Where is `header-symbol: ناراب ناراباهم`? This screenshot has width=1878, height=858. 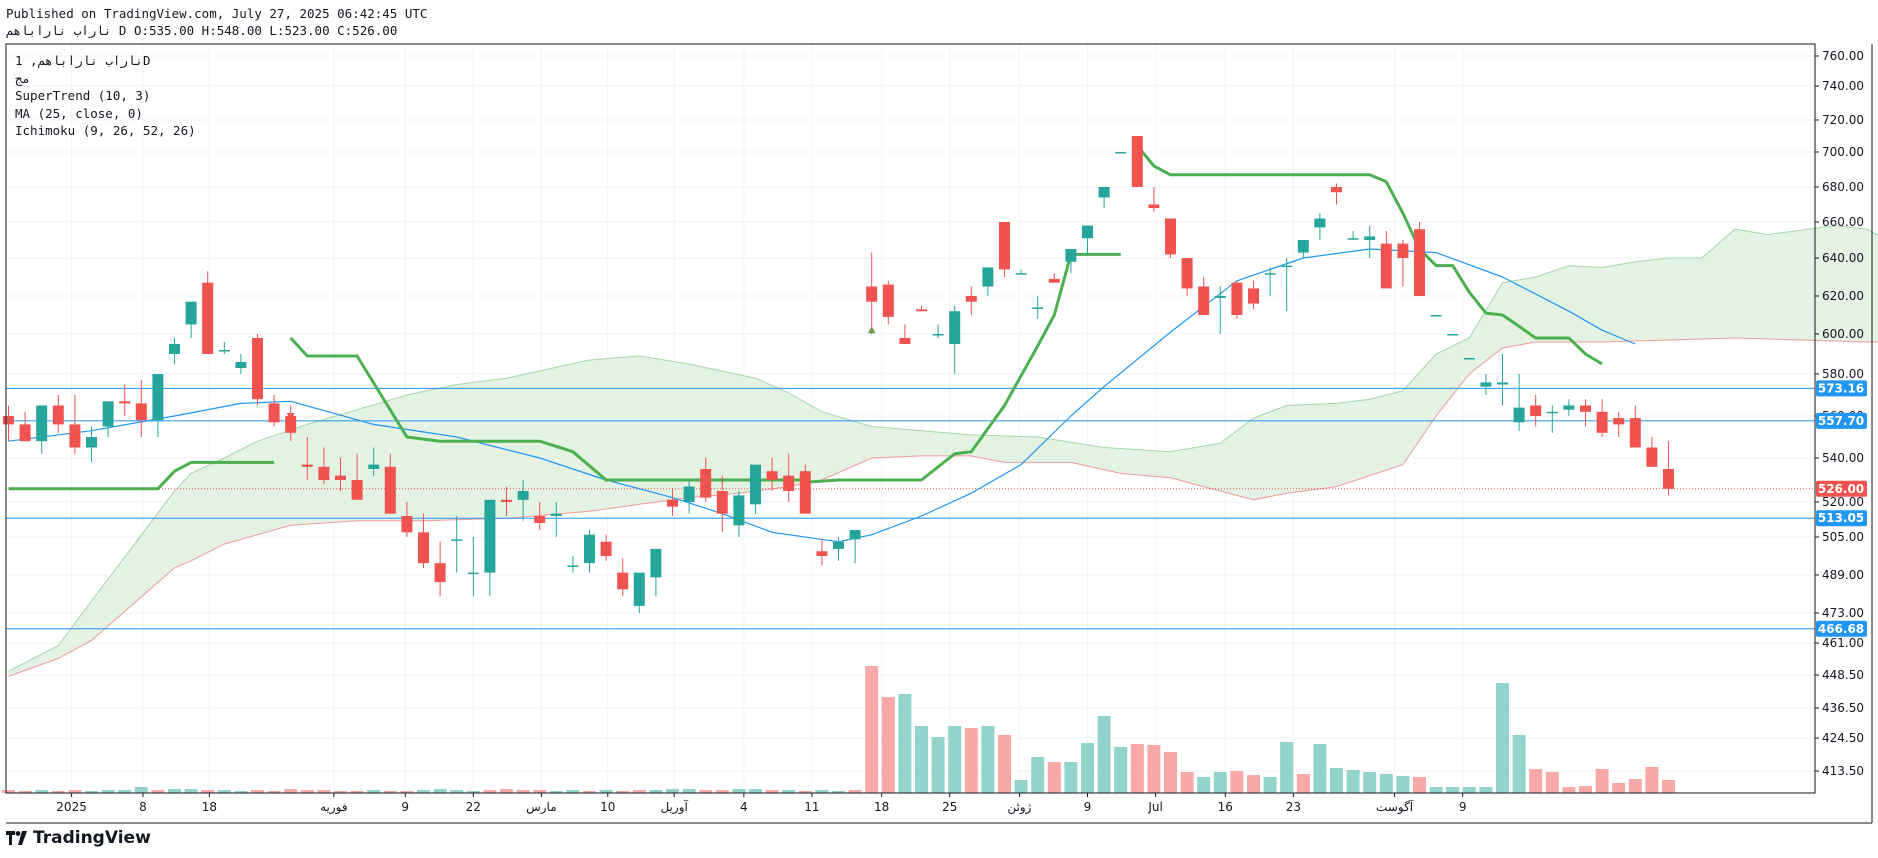
header-symbol: ناراب ناراباهم is located at coordinates (59, 30).